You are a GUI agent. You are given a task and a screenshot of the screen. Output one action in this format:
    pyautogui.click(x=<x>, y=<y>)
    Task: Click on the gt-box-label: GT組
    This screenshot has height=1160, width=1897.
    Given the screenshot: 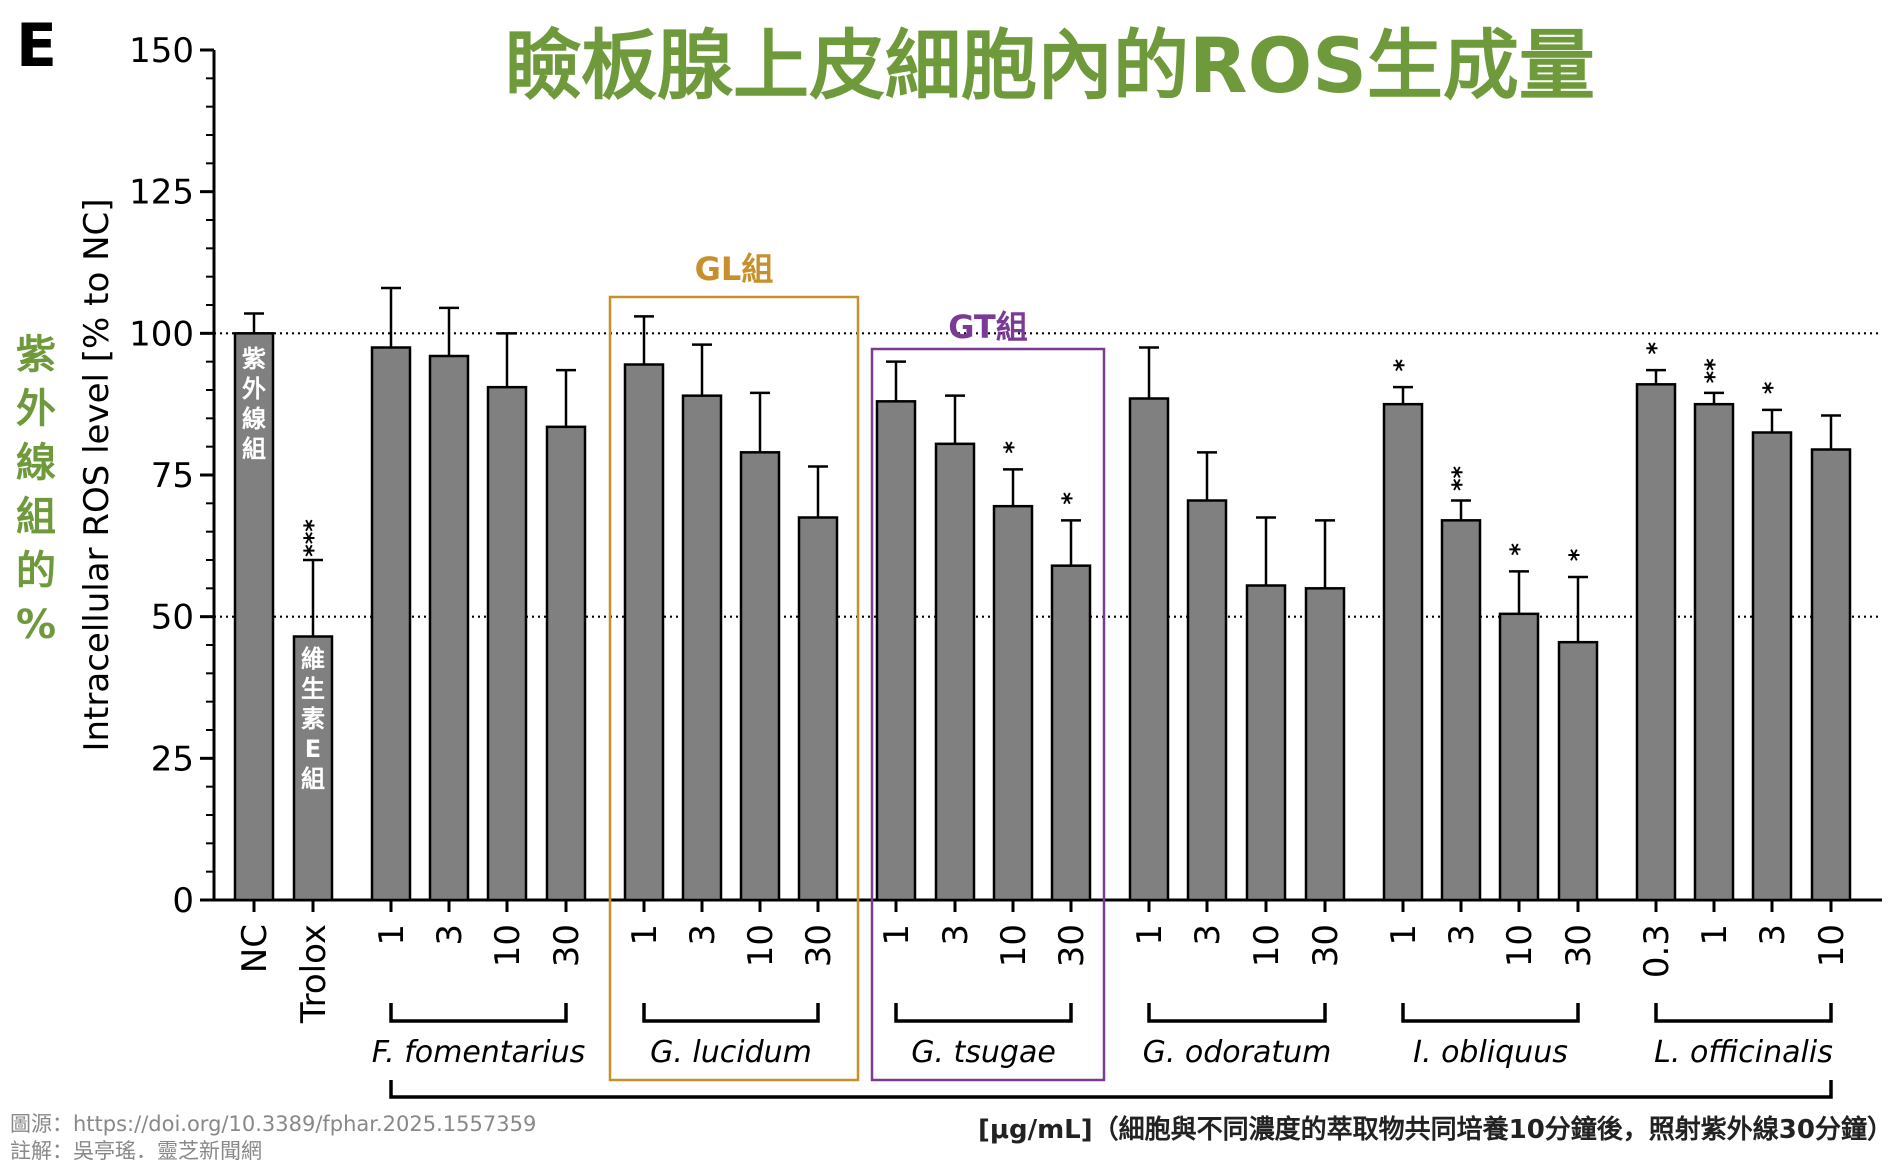 What is the action you would take?
    pyautogui.click(x=988, y=327)
    